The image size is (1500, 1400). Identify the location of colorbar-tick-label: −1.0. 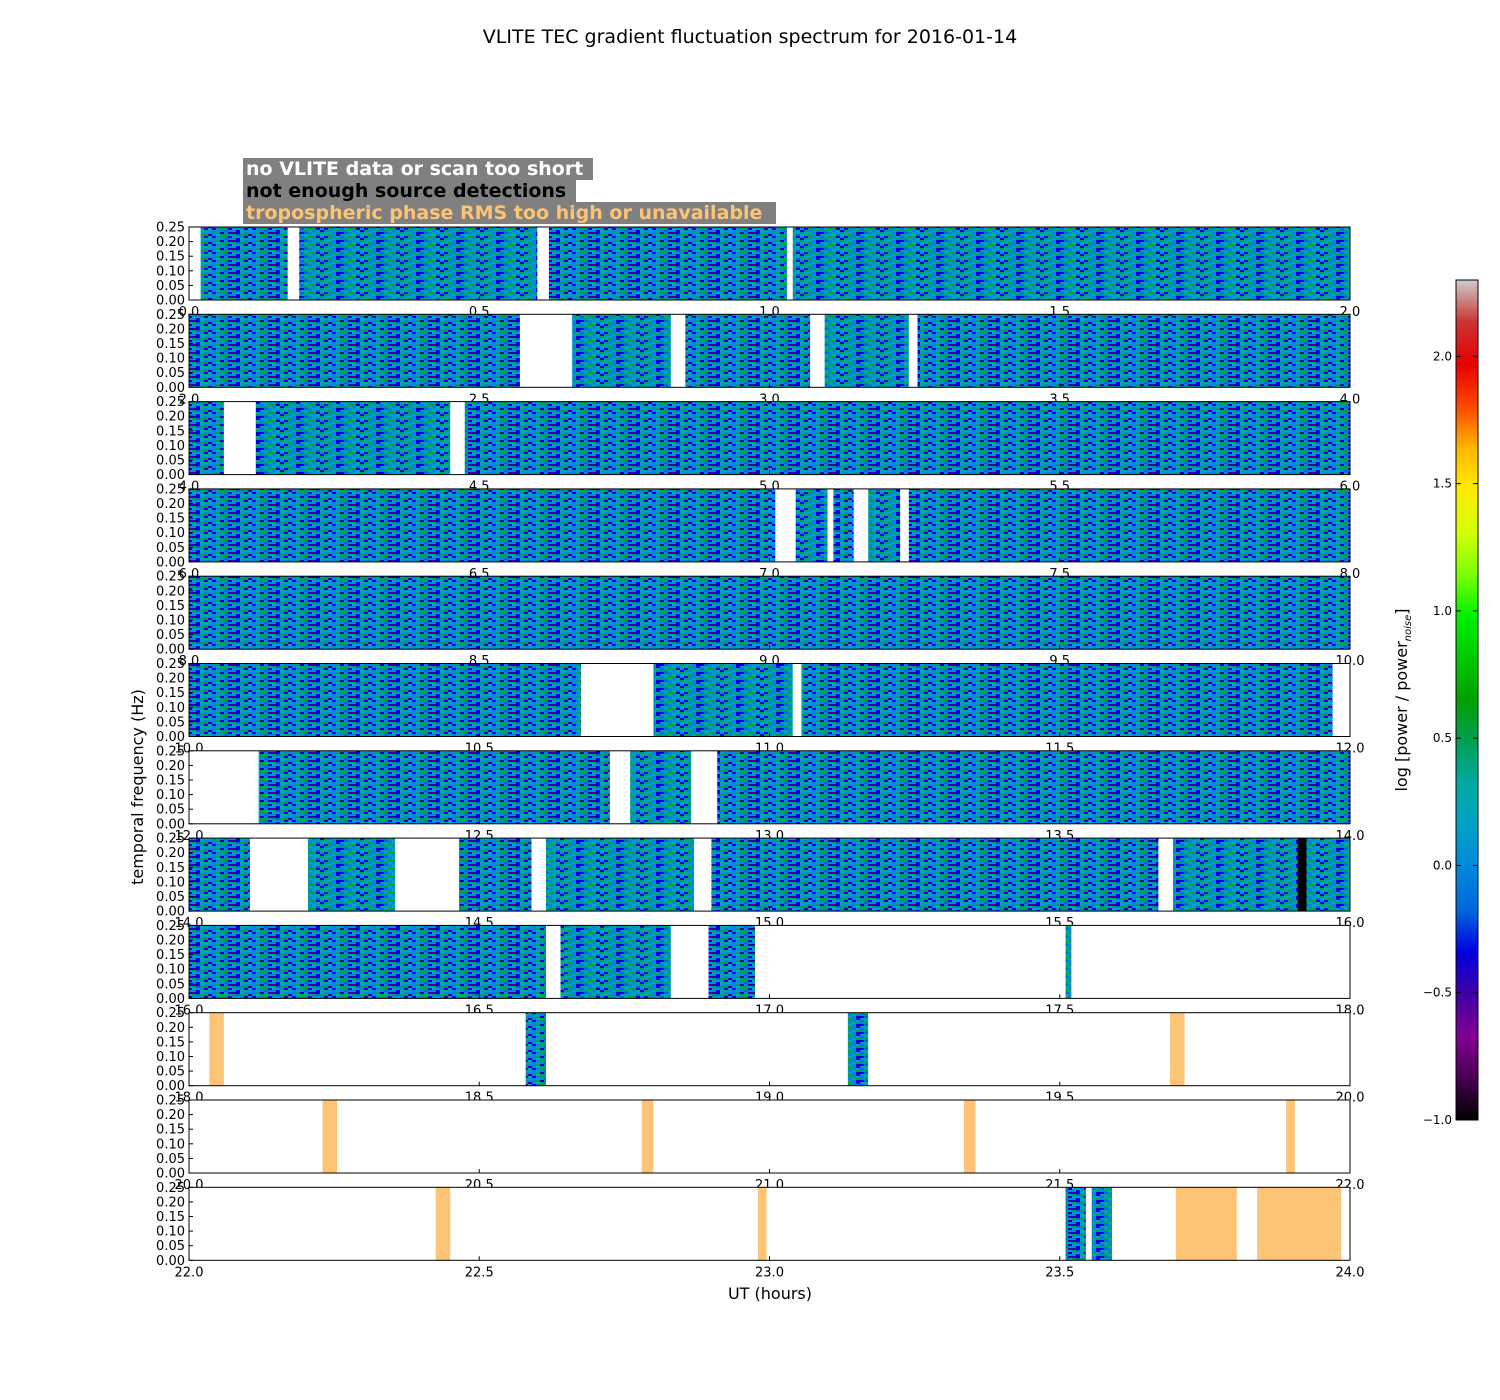
(1437, 1120).